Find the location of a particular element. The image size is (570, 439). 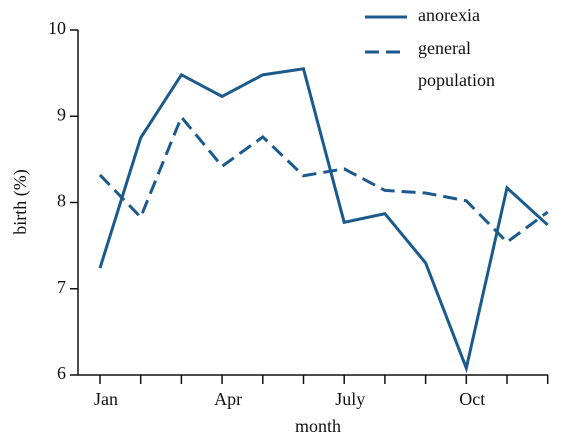

y-axis-label: birth (%) is located at coordinates (20, 201).